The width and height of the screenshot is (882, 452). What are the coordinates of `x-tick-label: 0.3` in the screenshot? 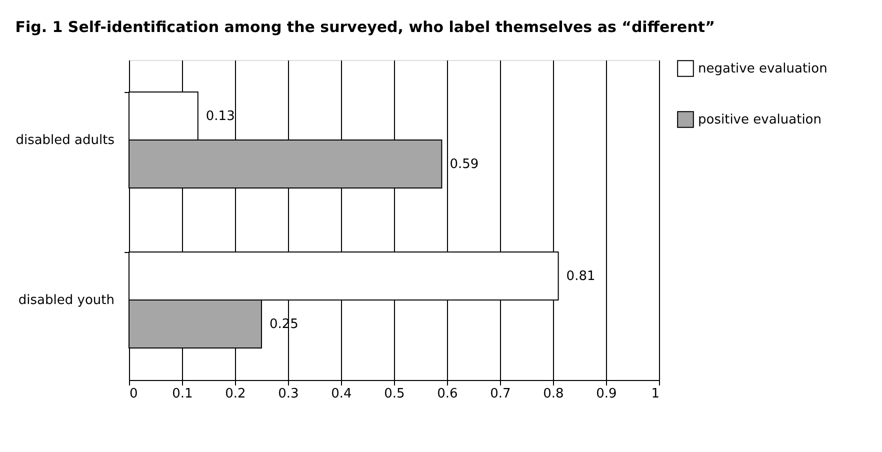 It's located at (288, 394).